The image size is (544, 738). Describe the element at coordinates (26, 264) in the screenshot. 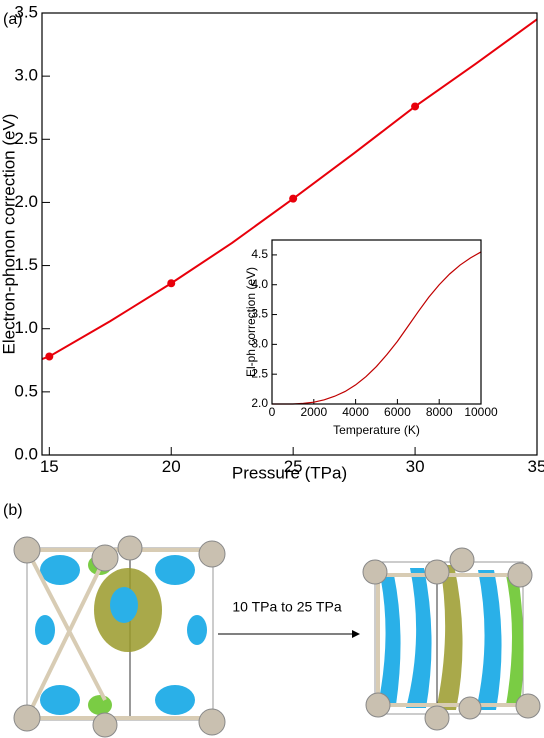

I see `y-tick-label: 1.5` at that location.